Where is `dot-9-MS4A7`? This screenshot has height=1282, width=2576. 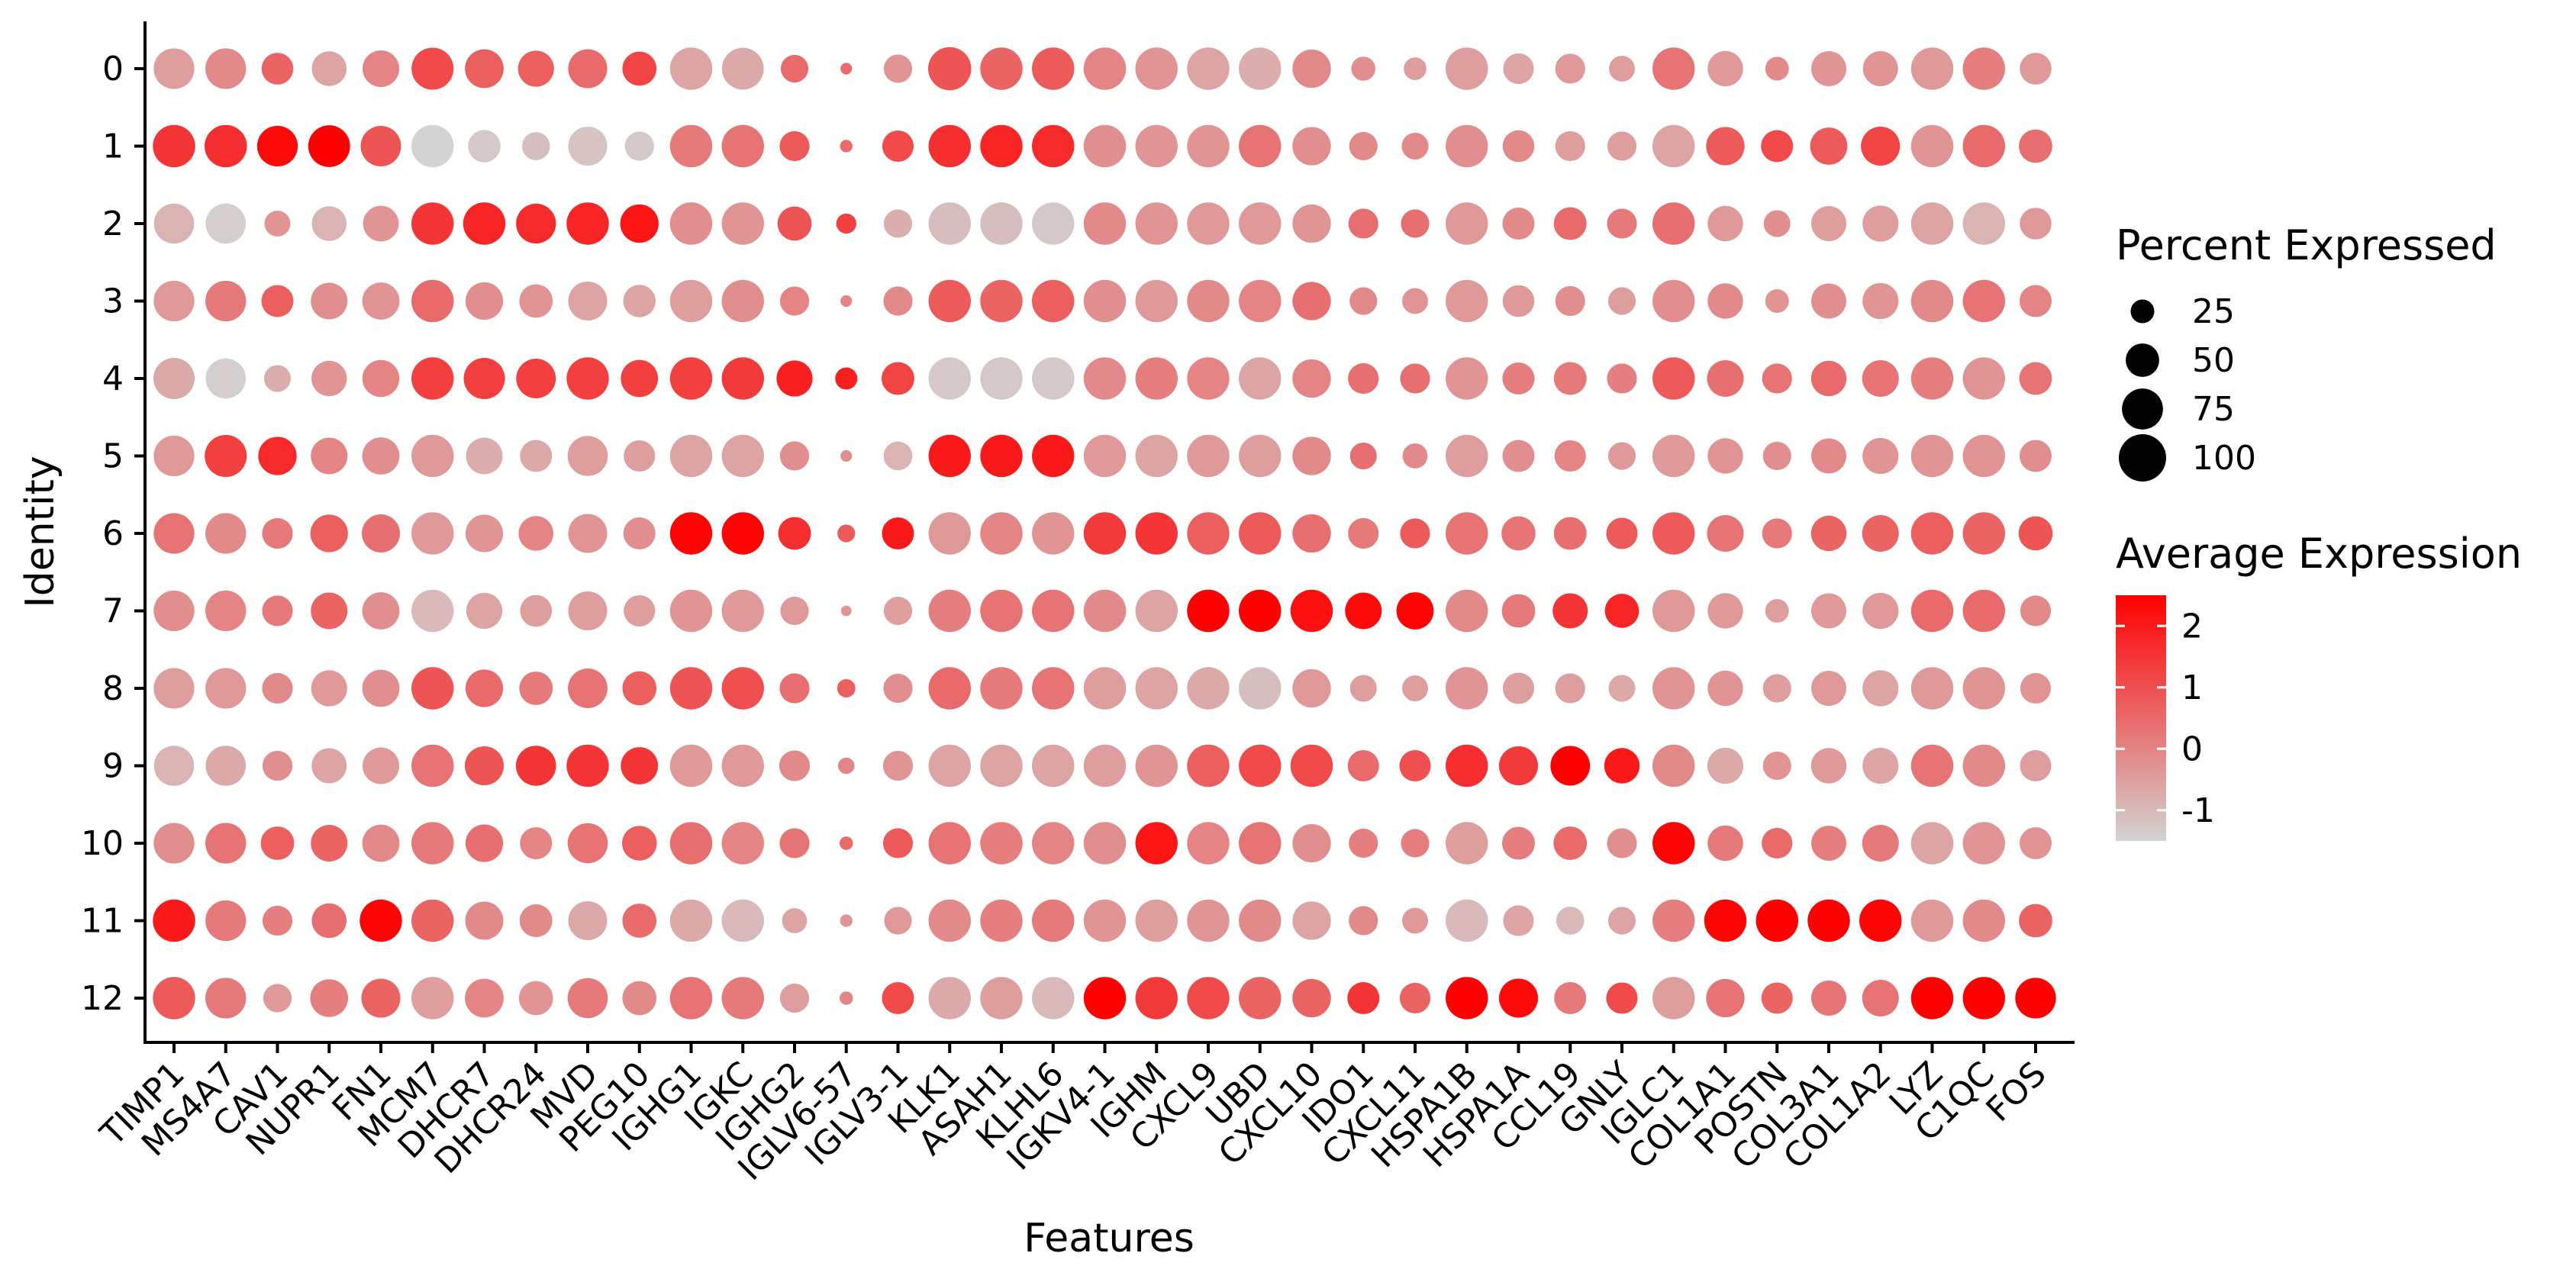
dot-9-MS4A7 is located at coordinates (226, 766).